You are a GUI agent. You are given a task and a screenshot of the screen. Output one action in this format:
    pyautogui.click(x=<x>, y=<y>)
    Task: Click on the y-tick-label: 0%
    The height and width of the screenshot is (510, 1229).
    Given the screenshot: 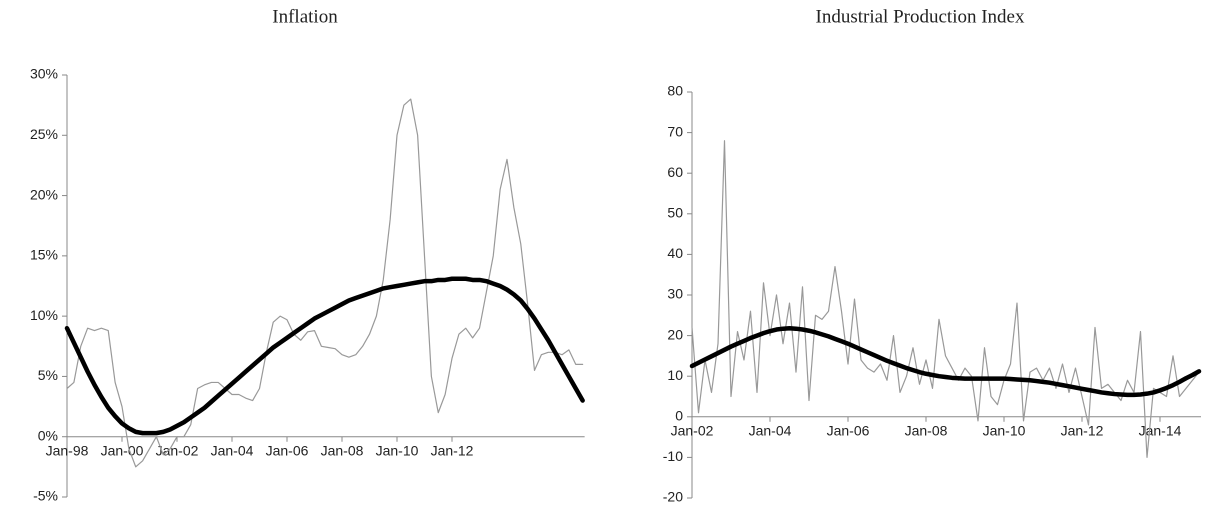 What is the action you would take?
    pyautogui.click(x=48, y=435)
    